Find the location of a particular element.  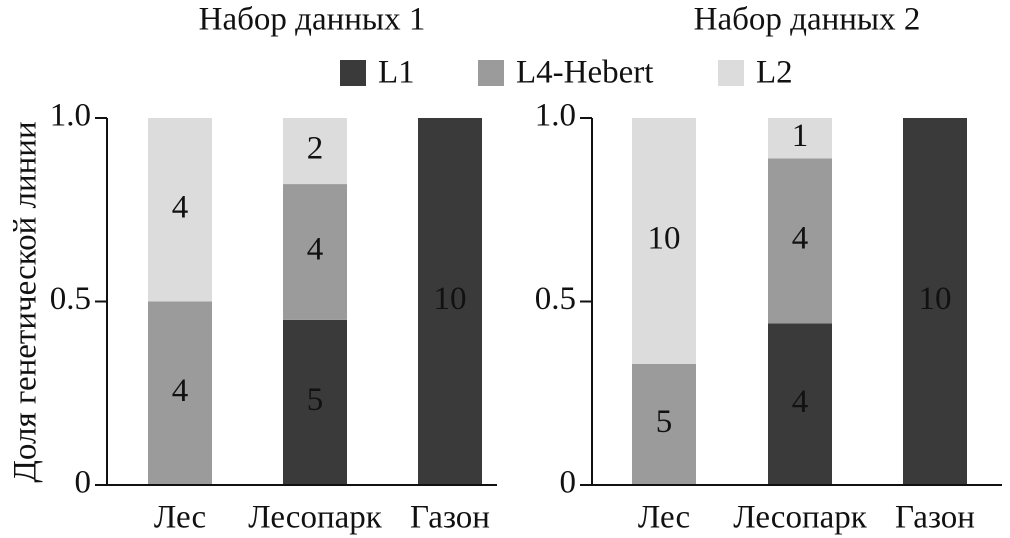

chart-title: Набор данных 1 is located at coordinates (312, 20).